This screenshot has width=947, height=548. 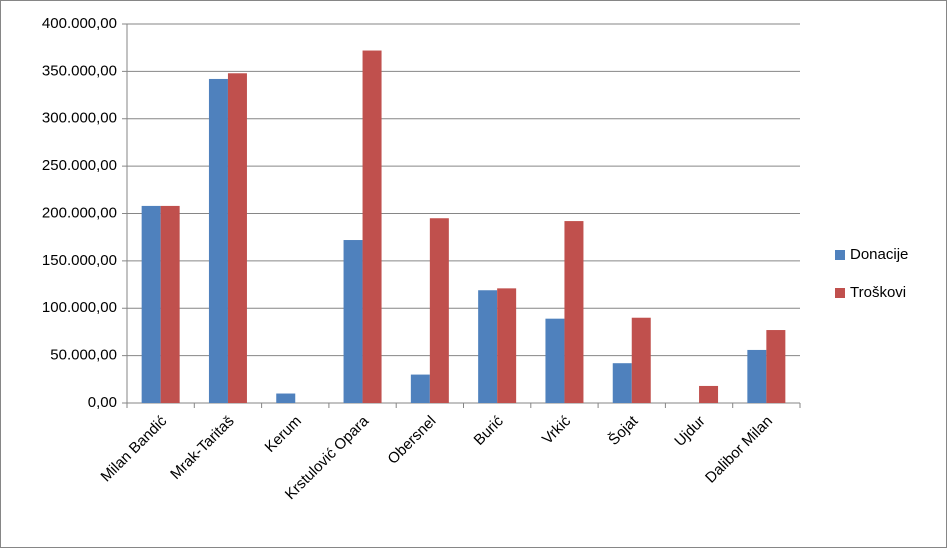 I want to click on y-tick-label: 400.000,00, so click(x=79, y=23).